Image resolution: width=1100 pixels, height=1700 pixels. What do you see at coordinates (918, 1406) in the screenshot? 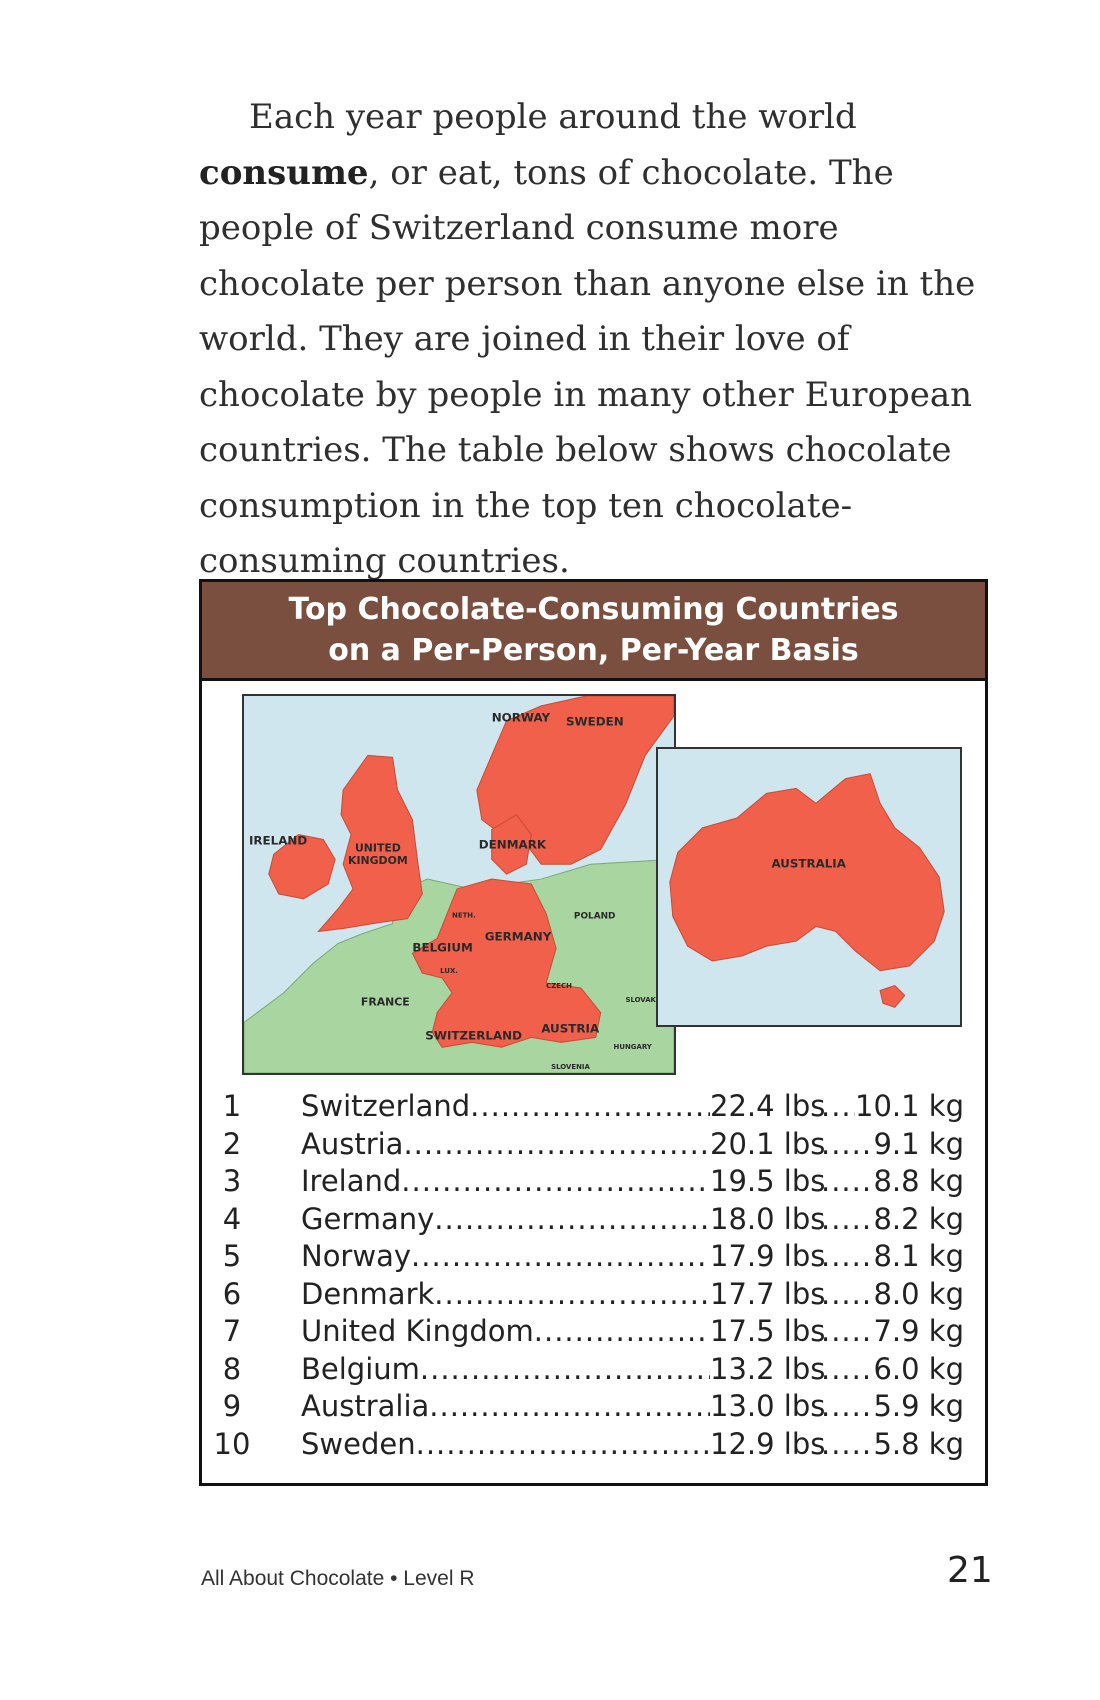
I see `row-kg: 5.9 kg` at bounding box center [918, 1406].